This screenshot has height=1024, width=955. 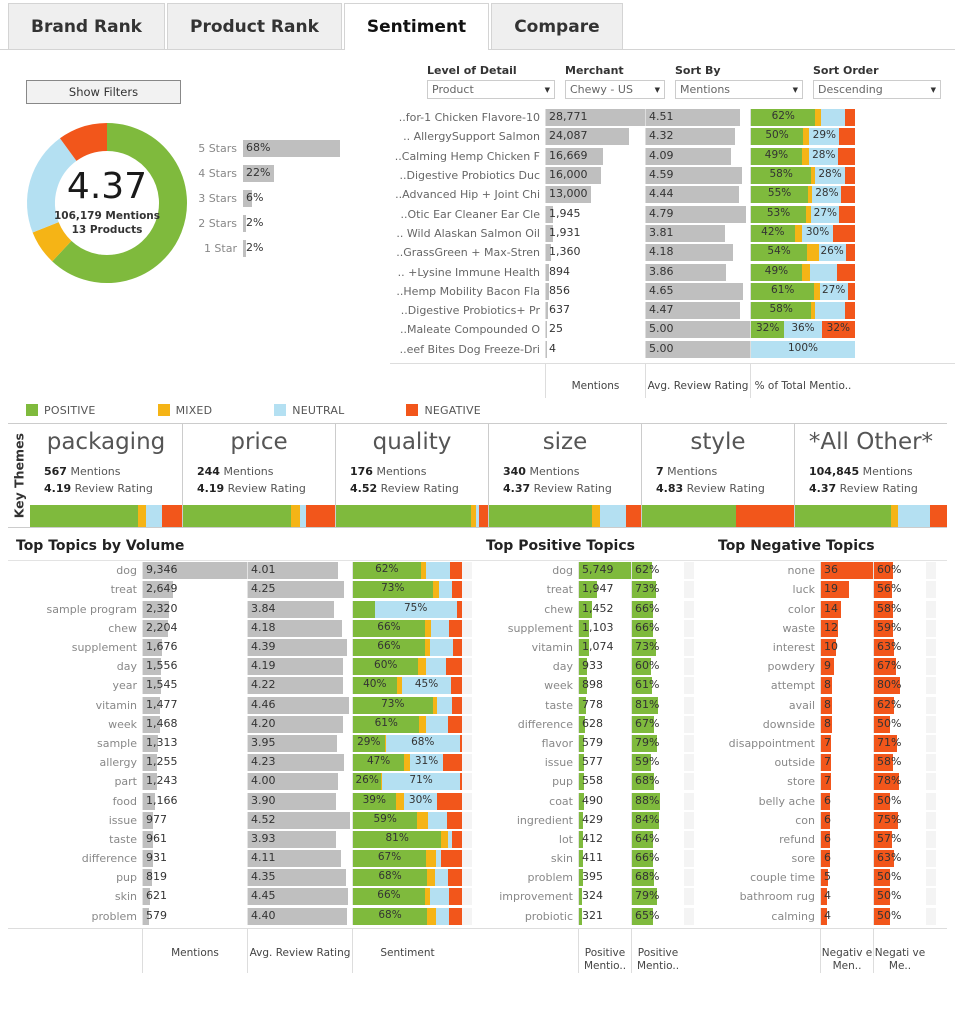 What do you see at coordinates (594, 916) in the screenshot?
I see `table-row: probiotic 321 65%` at bounding box center [594, 916].